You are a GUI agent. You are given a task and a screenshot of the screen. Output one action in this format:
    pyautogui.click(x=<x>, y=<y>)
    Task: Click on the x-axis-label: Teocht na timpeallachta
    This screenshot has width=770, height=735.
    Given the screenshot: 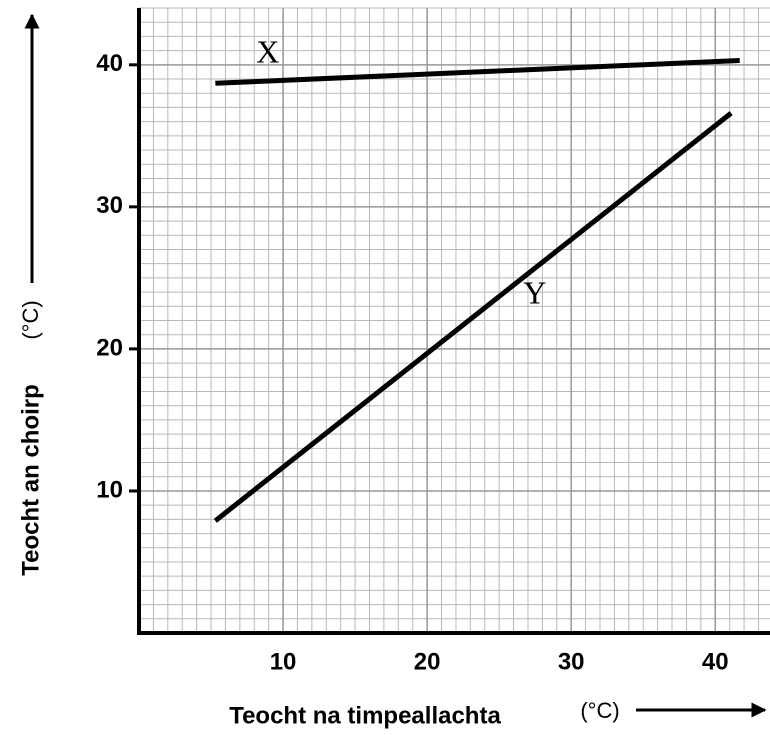 What is the action you would take?
    pyautogui.click(x=365, y=715)
    